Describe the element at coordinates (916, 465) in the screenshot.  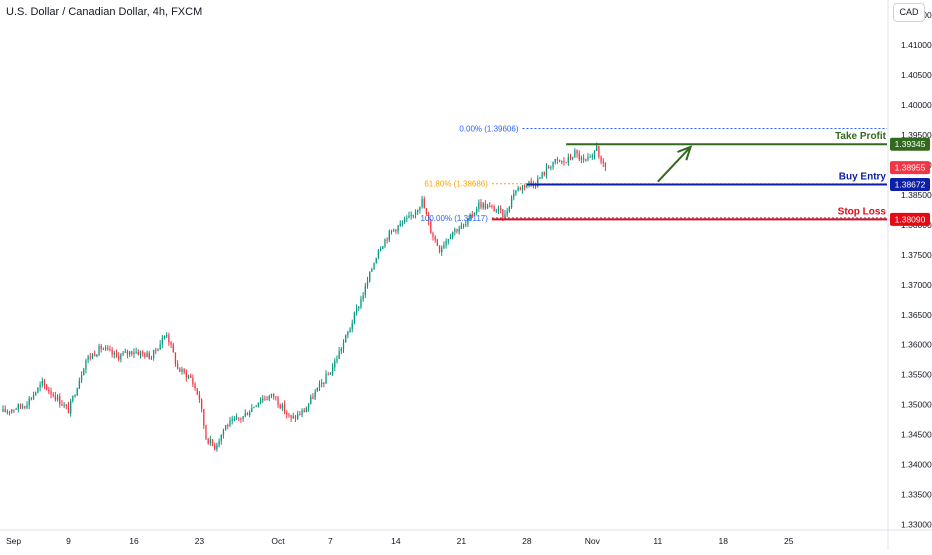
I see `y-tick-label: 1.34000` at that location.